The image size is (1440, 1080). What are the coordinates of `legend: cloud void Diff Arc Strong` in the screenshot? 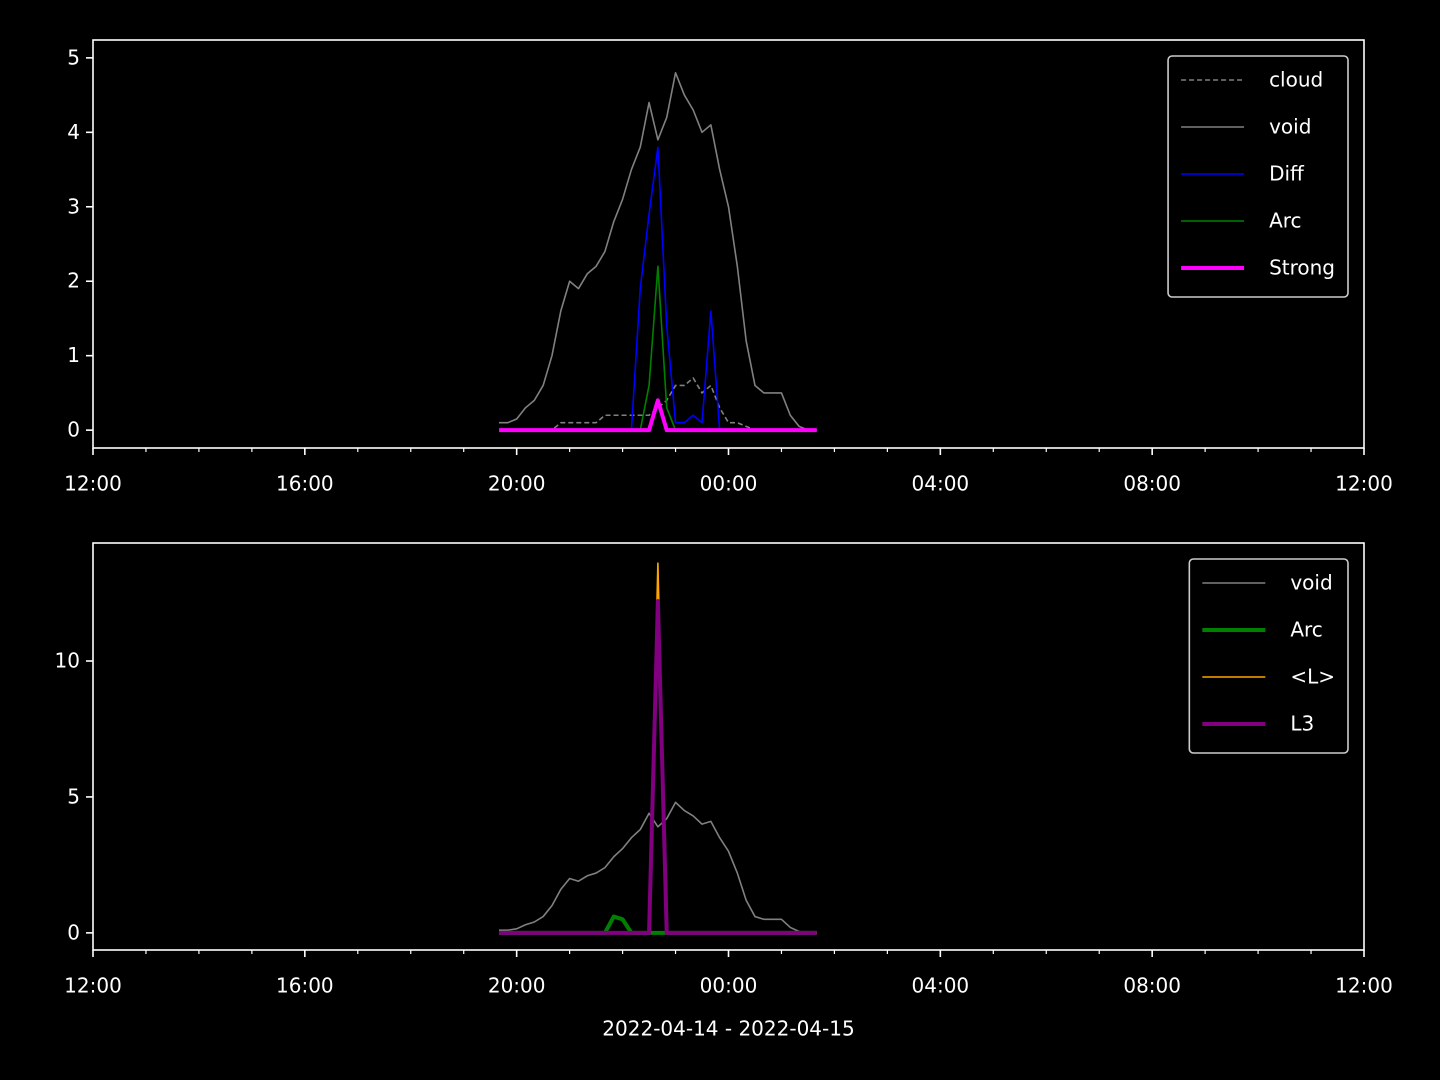 It's located at (1258, 176).